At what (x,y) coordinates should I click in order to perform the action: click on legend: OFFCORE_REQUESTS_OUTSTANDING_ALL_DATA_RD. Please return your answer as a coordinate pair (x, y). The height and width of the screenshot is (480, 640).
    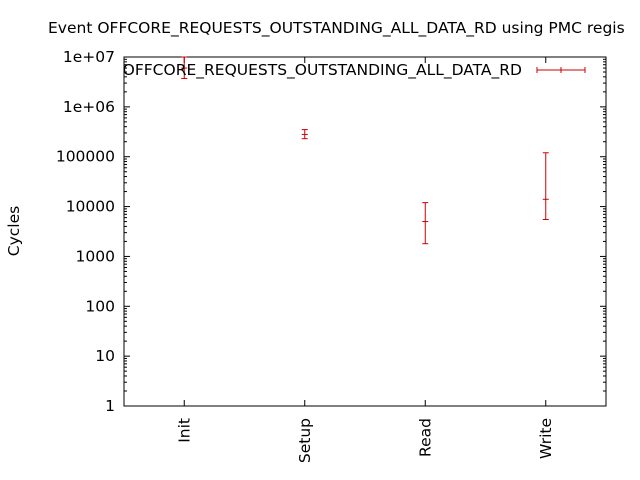
    Looking at the image, I should click on (354, 70).